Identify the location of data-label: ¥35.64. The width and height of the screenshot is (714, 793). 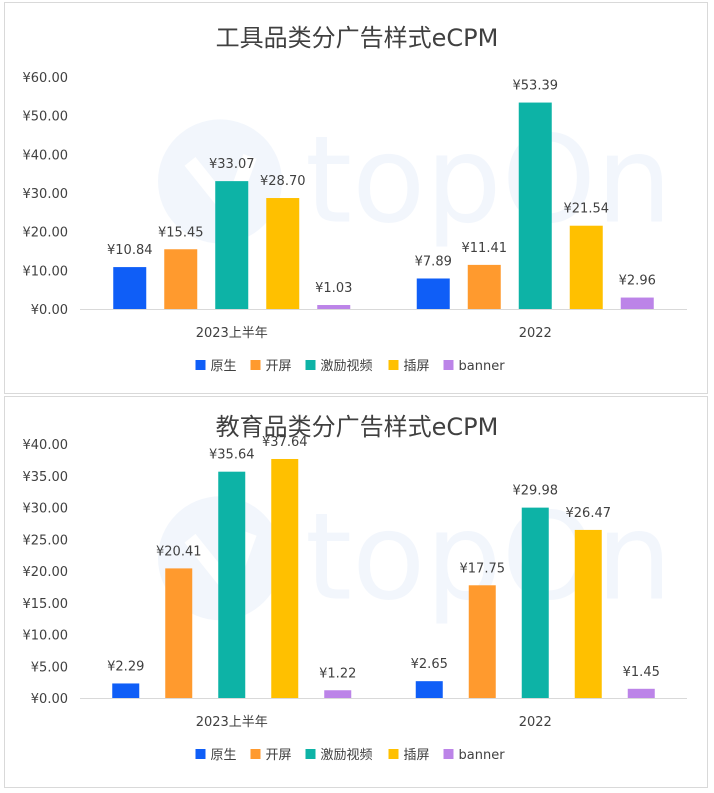
(232, 455).